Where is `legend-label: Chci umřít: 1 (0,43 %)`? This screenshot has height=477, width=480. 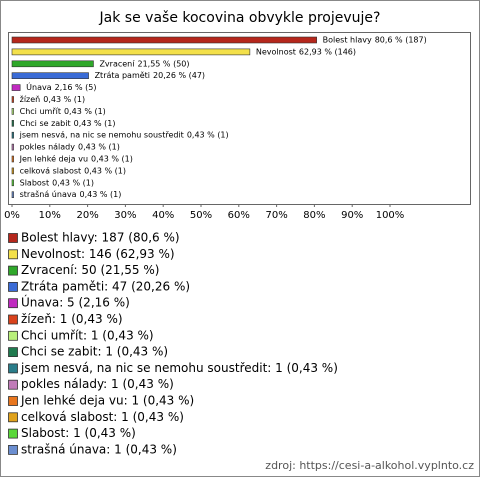 legend-label: Chci umřít: 1 (0,43 %) is located at coordinates (87, 335).